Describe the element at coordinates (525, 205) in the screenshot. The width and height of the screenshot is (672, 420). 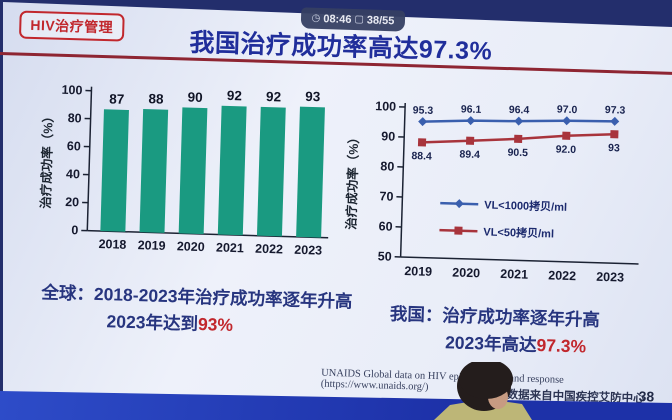
I see `legend-label: VL<1000拷贝/ml` at that location.